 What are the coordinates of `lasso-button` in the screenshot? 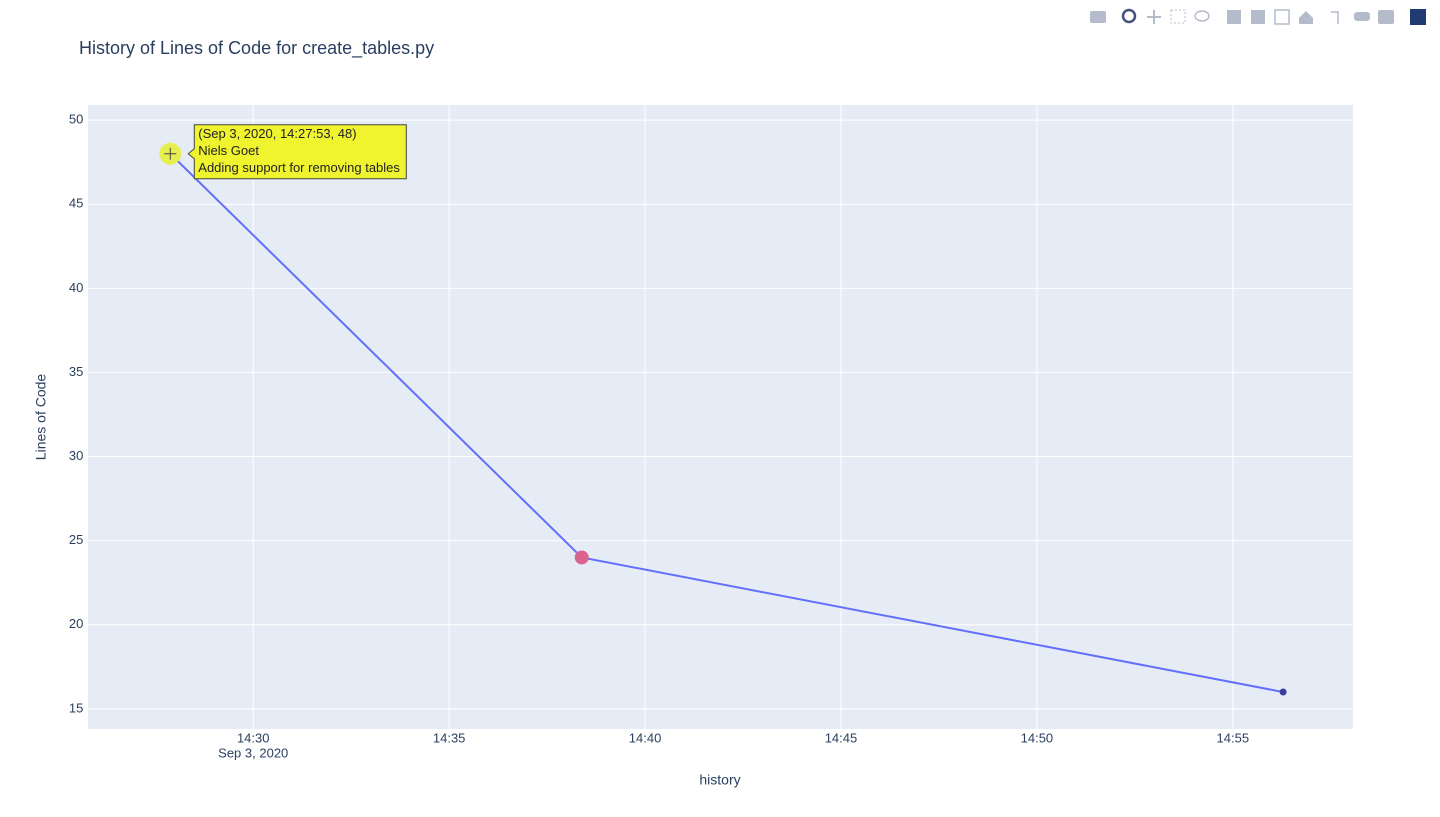 It's located at (1202, 16).